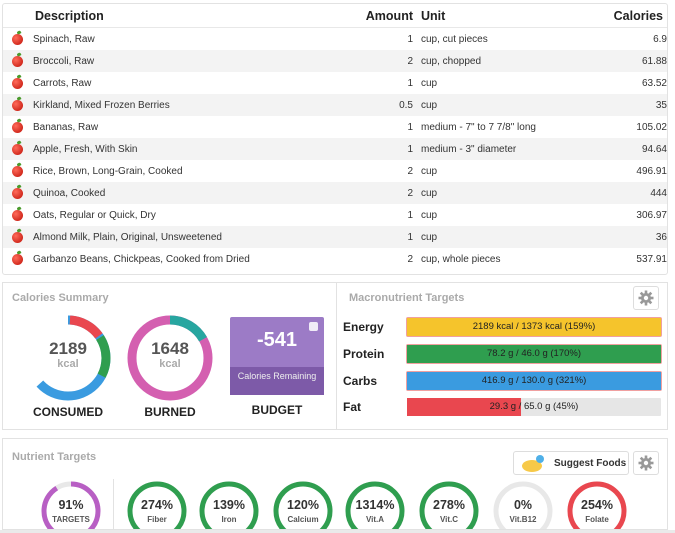 The height and width of the screenshot is (533, 675). I want to click on macro-bar: 29.3 g / 65.0 g (45%), so click(534, 407).